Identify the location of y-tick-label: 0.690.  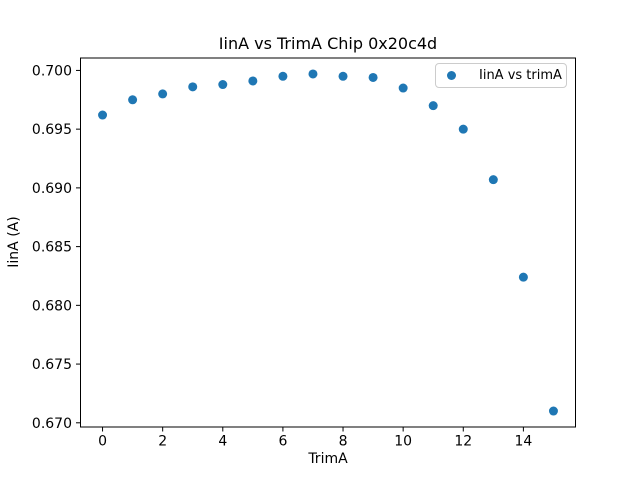
(52, 189).